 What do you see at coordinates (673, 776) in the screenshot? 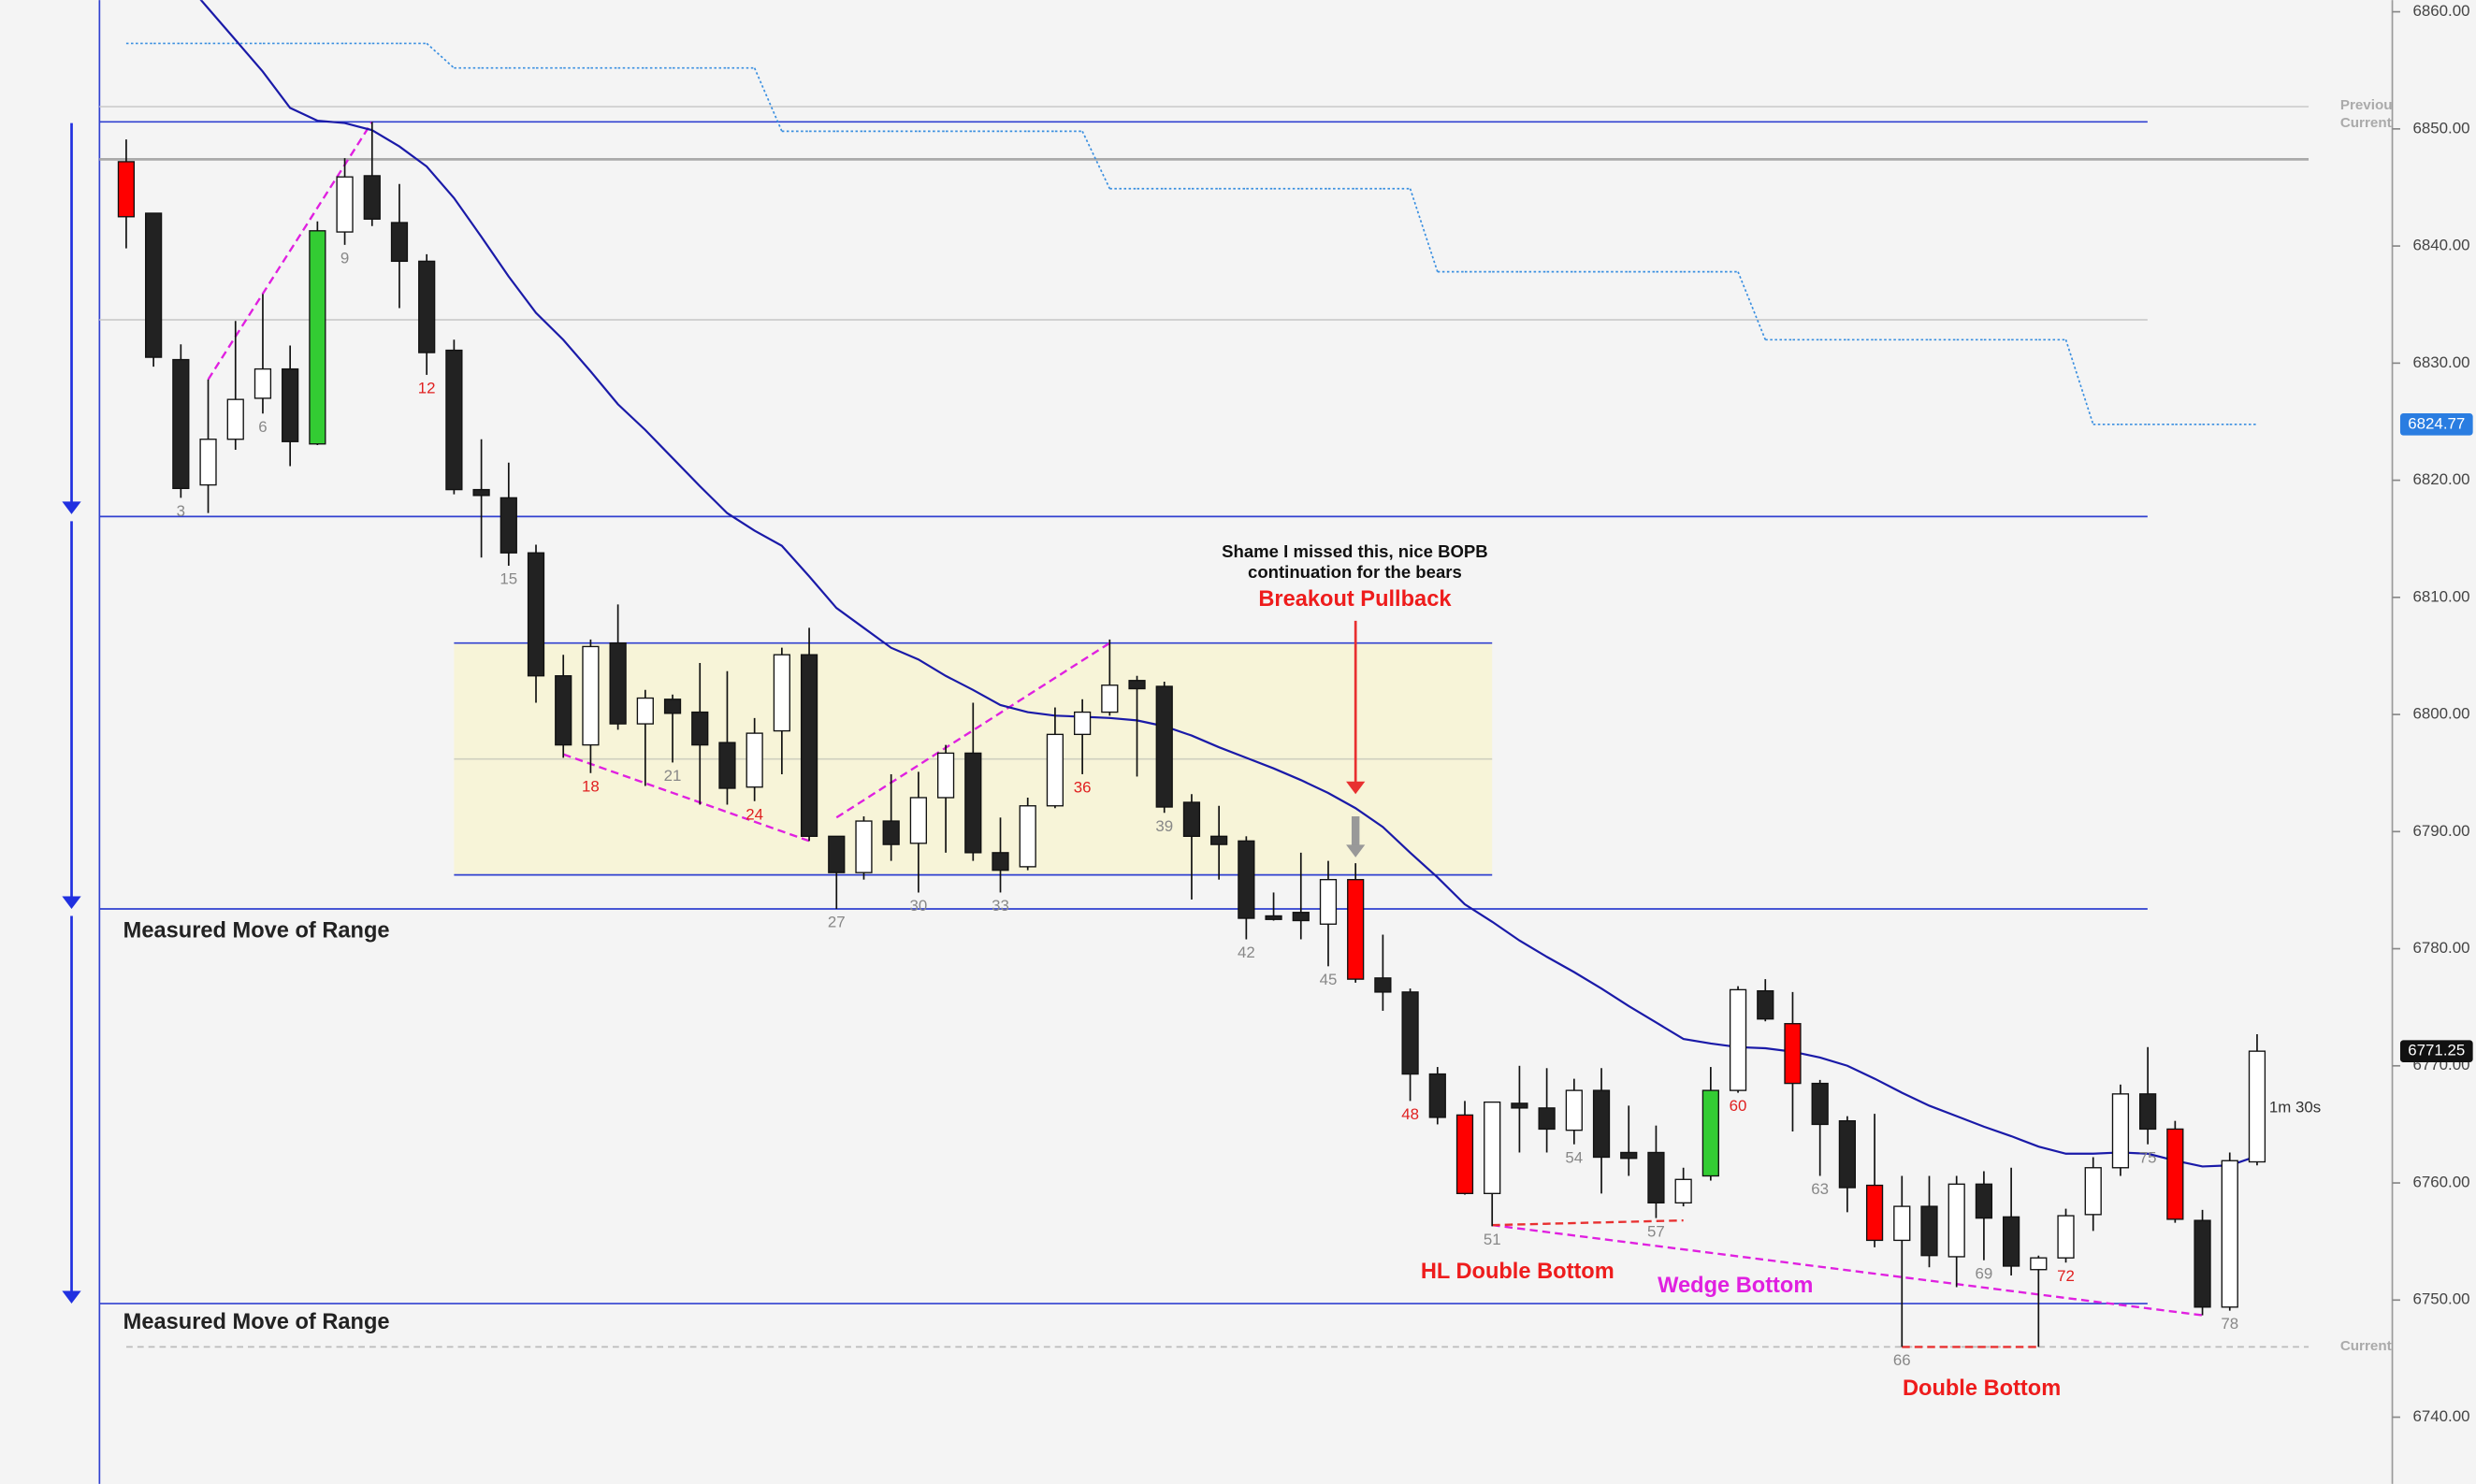
I see `x-tick-label: 21` at bounding box center [673, 776].